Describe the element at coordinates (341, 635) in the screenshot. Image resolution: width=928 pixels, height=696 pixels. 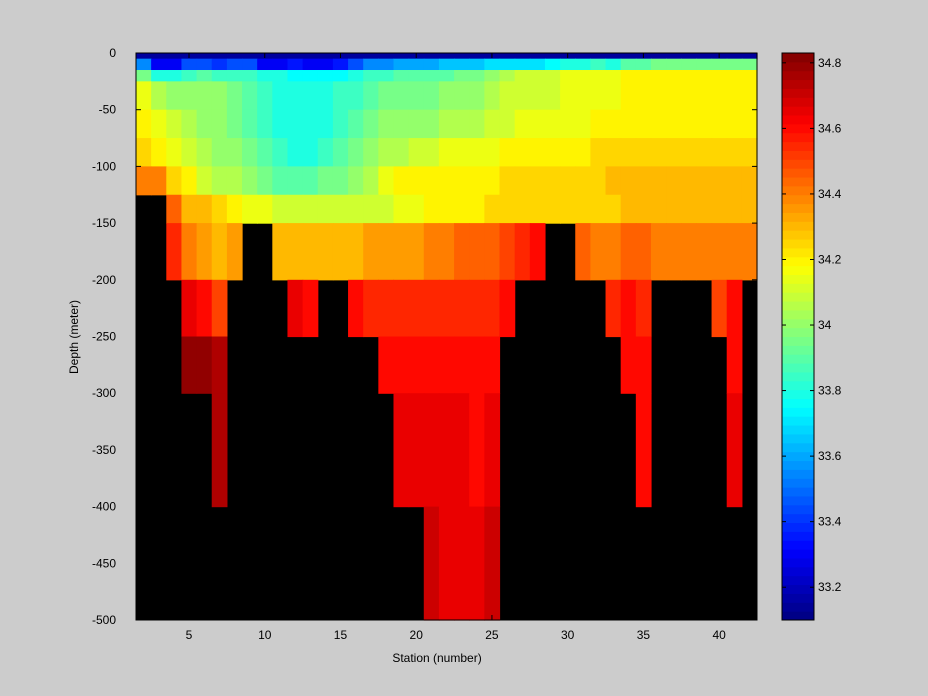
I see `x-tick-label: 15` at that location.